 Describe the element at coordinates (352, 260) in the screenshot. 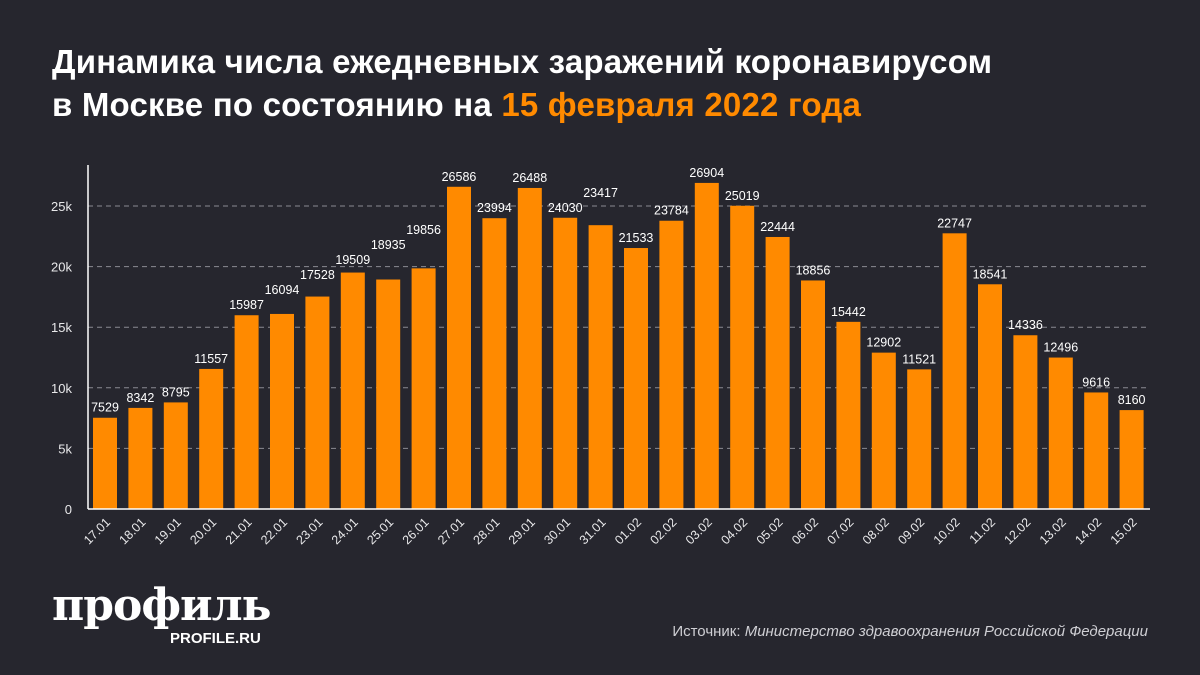

I see `data-label: 19509` at that location.